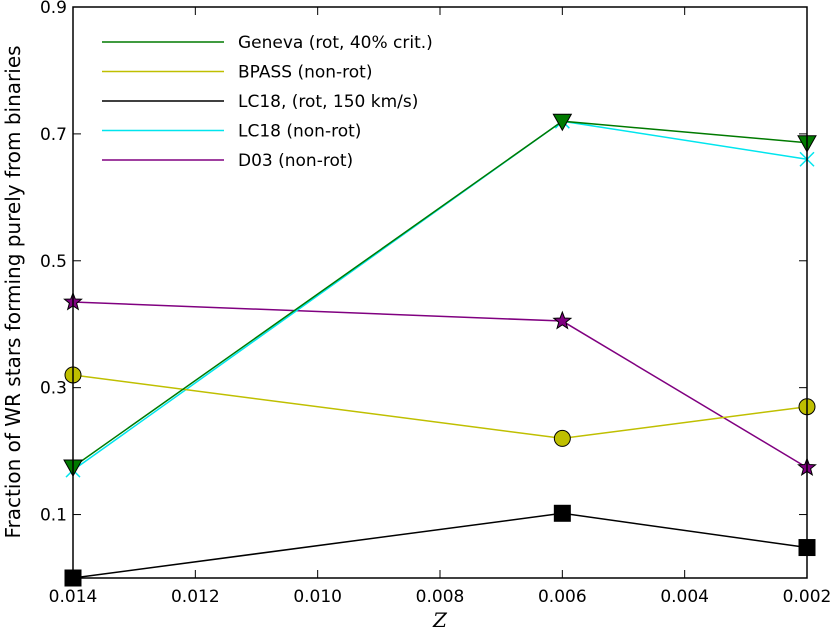 This screenshot has width=830, height=636. What do you see at coordinates (53, 389) in the screenshot?
I see `y-tick-label: 0.3` at bounding box center [53, 389].